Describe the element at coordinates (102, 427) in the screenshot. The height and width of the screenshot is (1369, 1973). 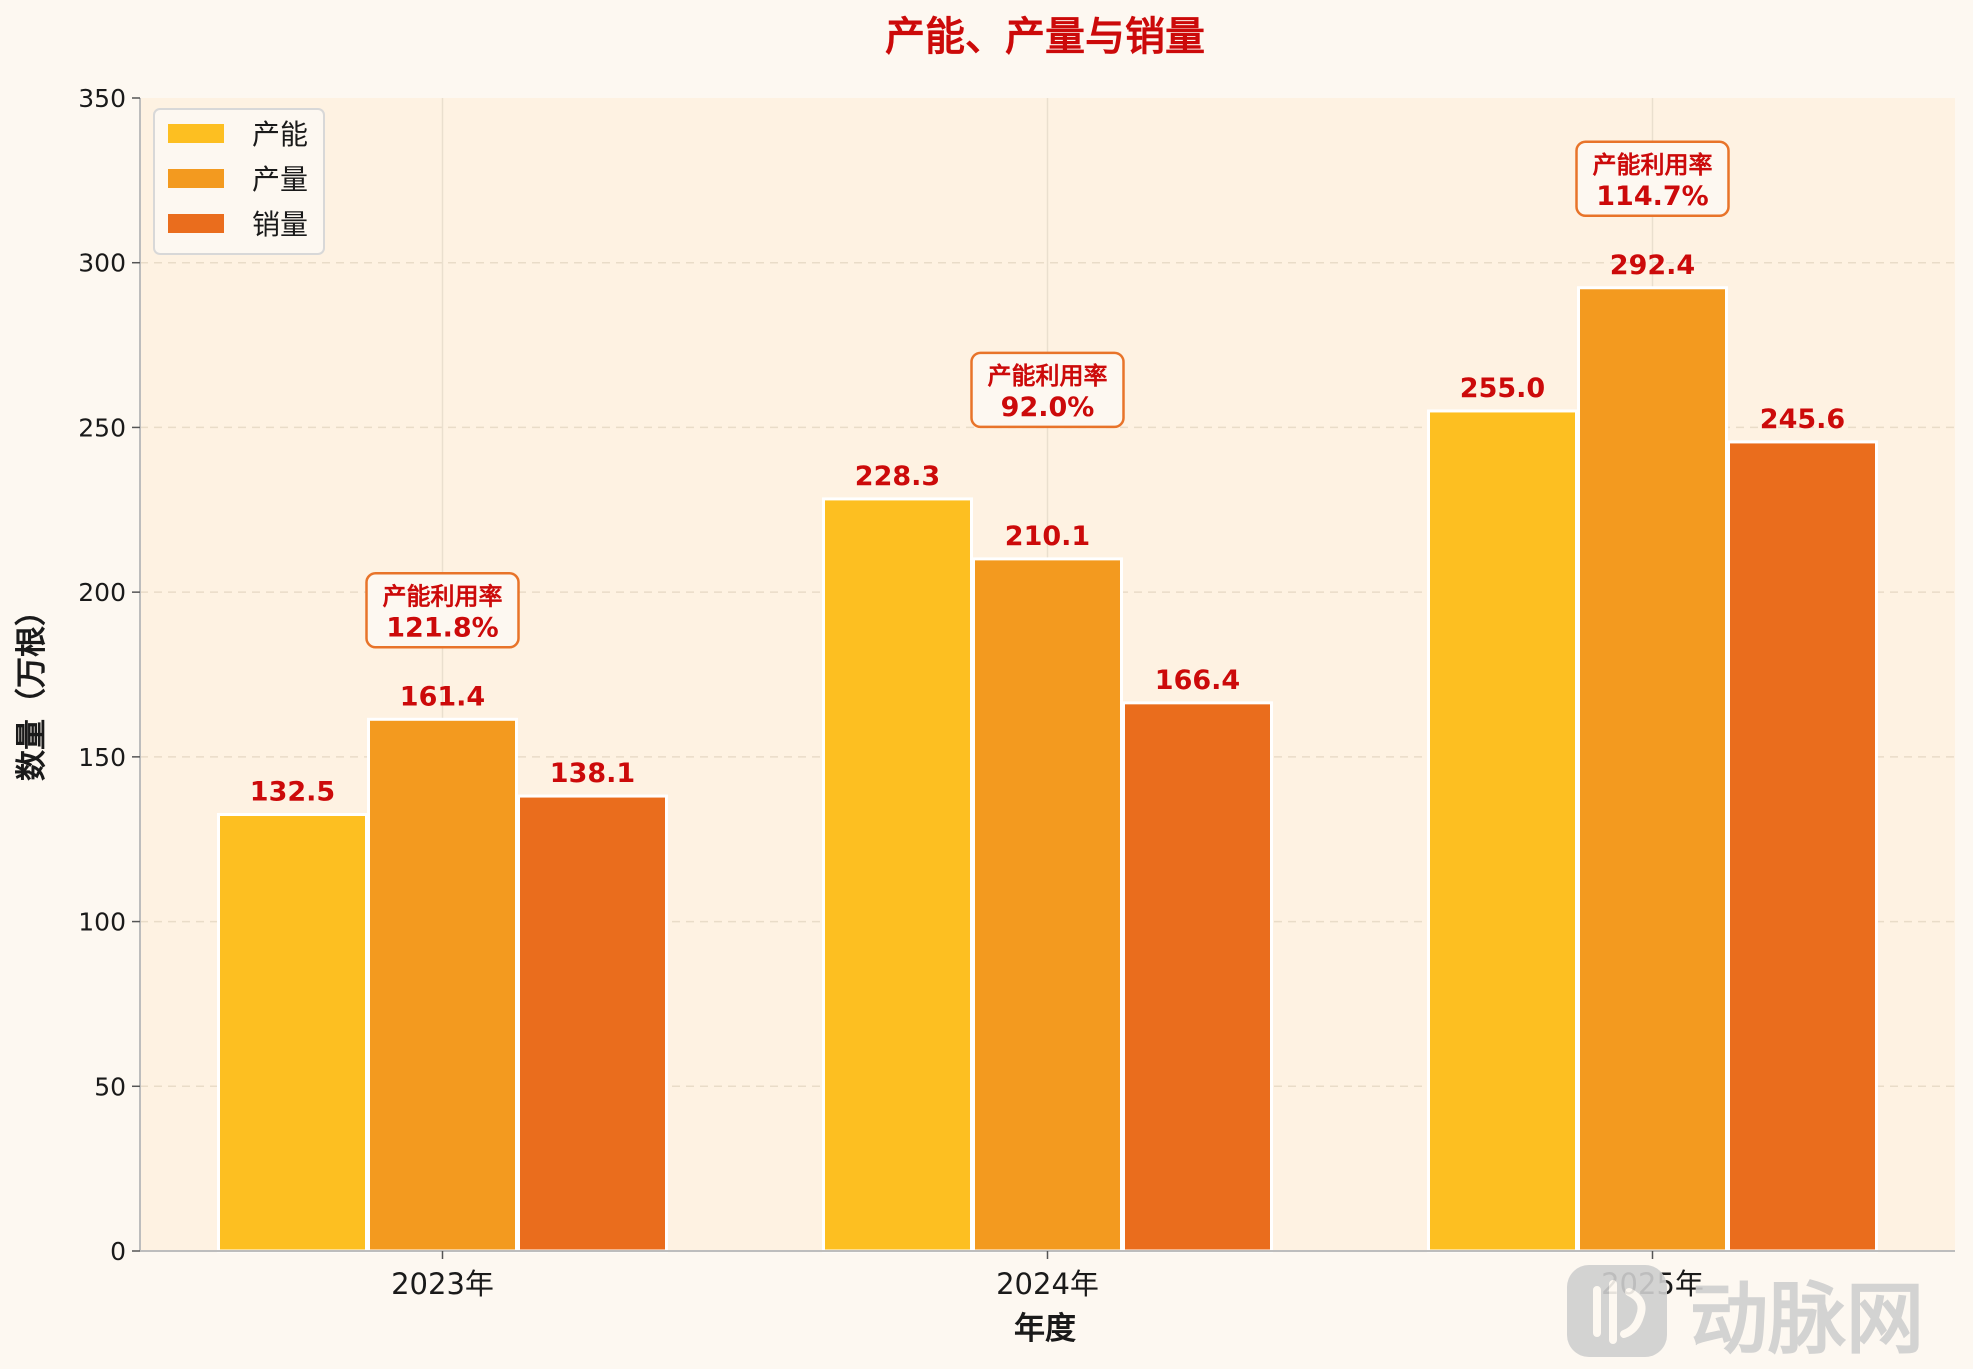
I see `y-tick-label: 250` at that location.